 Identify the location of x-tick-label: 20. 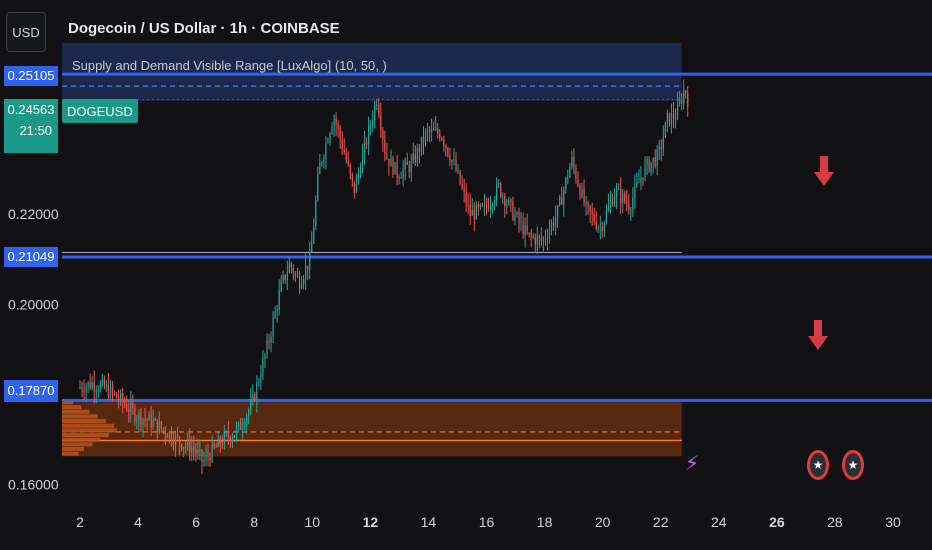
(603, 522).